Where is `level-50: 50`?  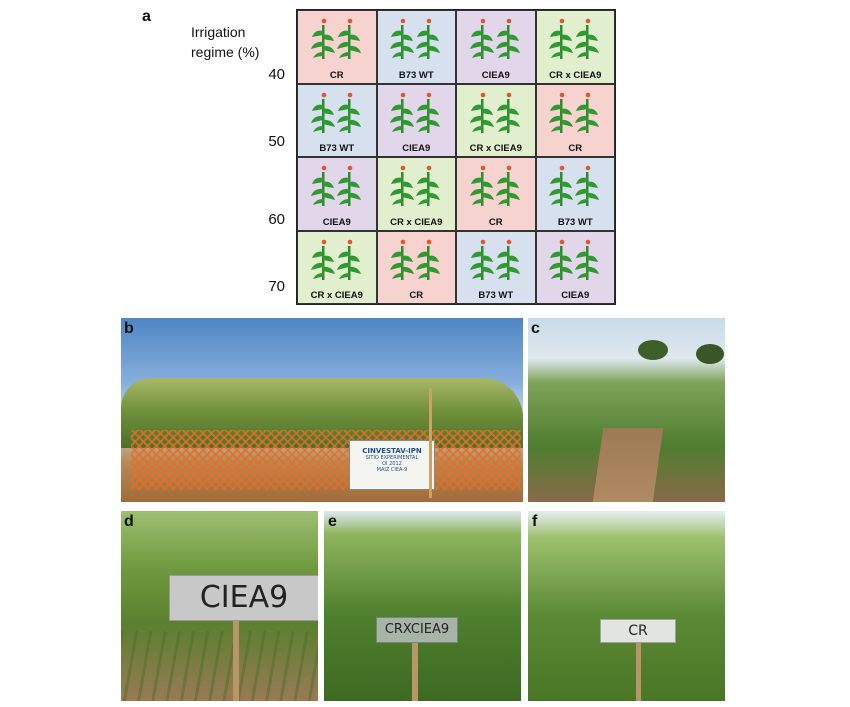 level-50: 50 is located at coordinates (276, 141).